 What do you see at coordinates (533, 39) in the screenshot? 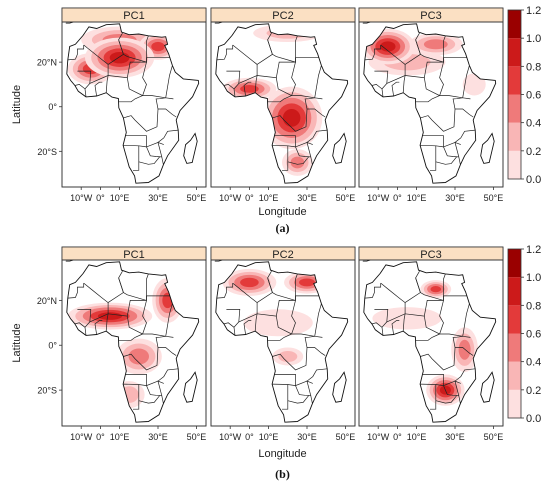
I see `colorbar-tick-label: 1.0` at bounding box center [533, 39].